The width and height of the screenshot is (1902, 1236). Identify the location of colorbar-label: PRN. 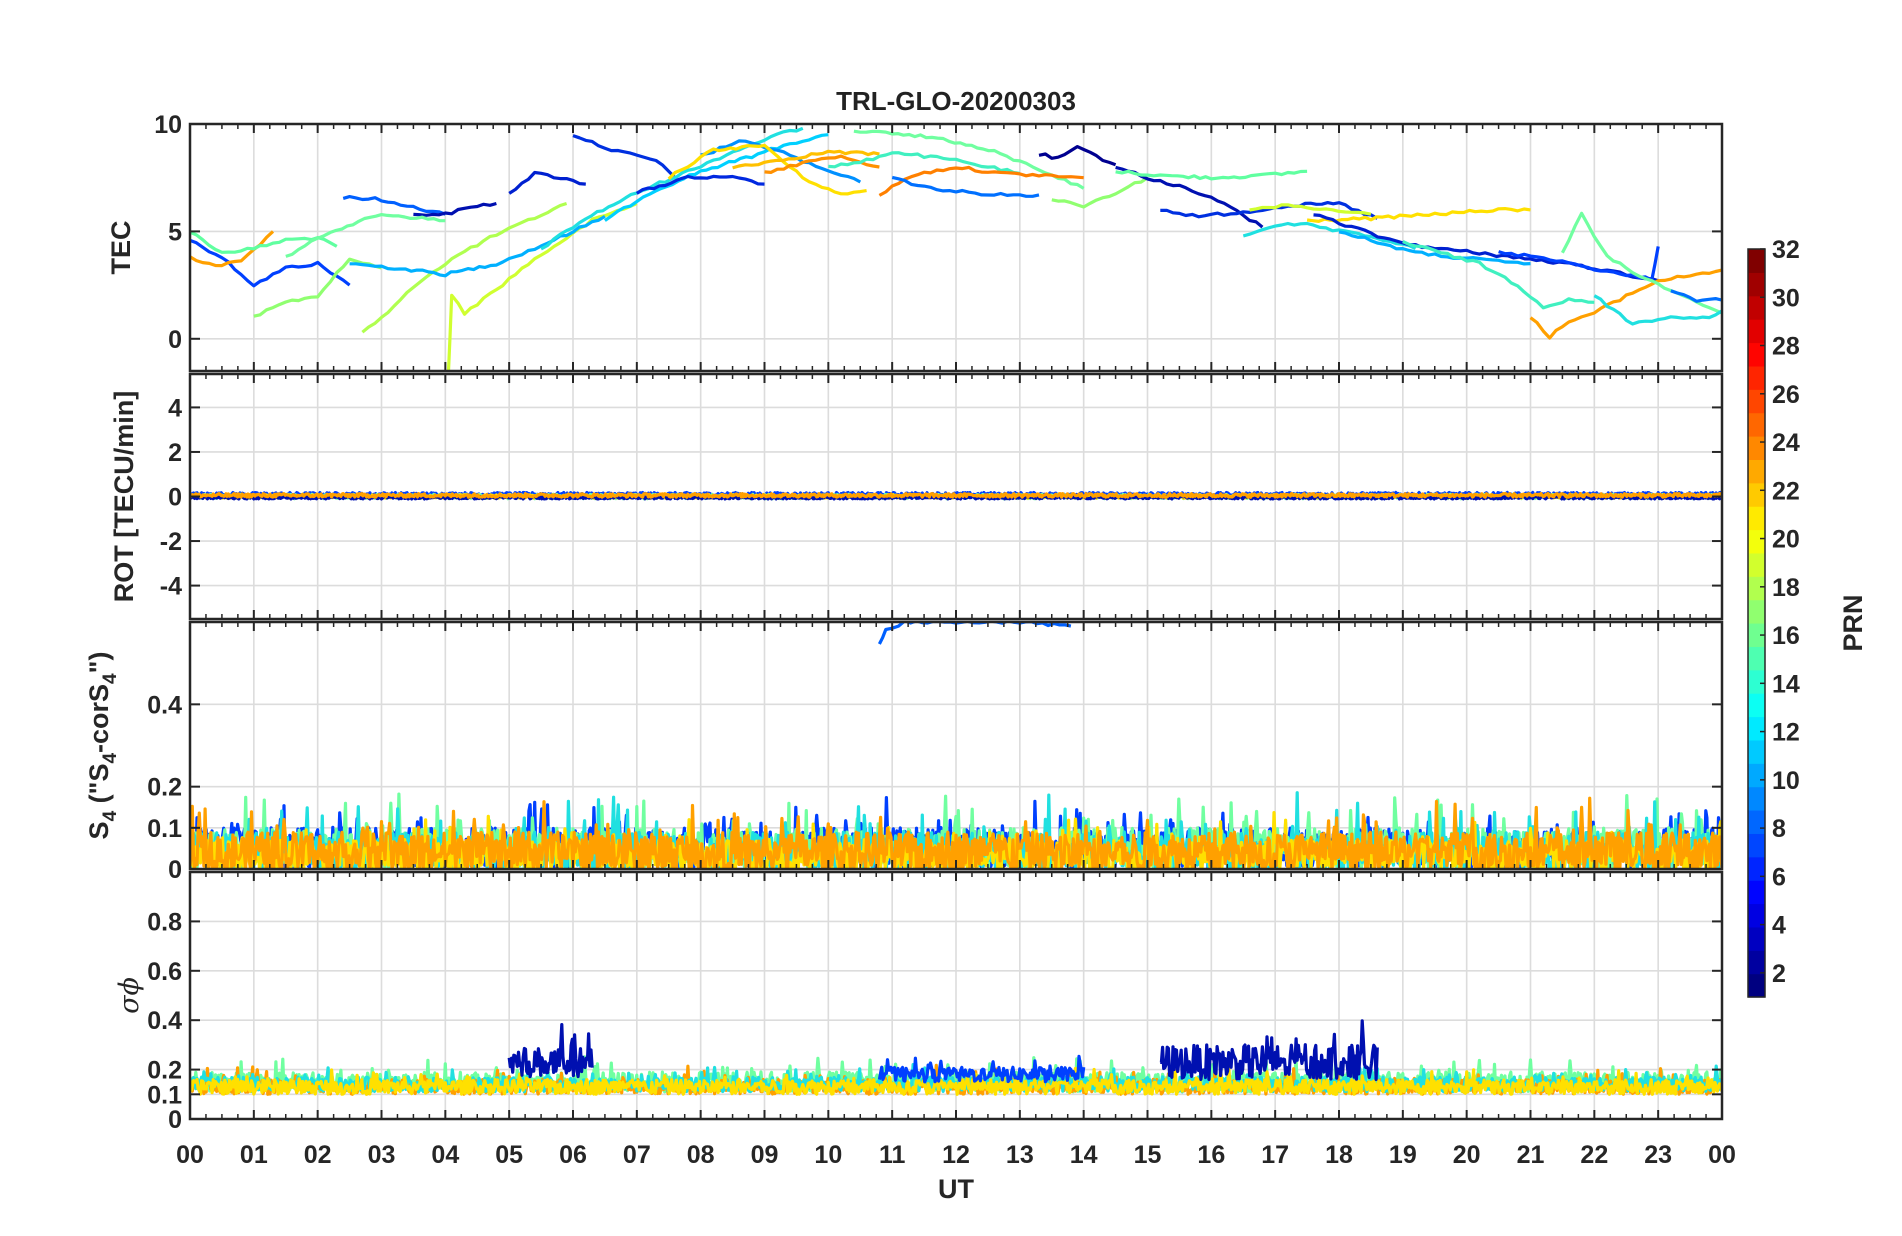
(1853, 622).